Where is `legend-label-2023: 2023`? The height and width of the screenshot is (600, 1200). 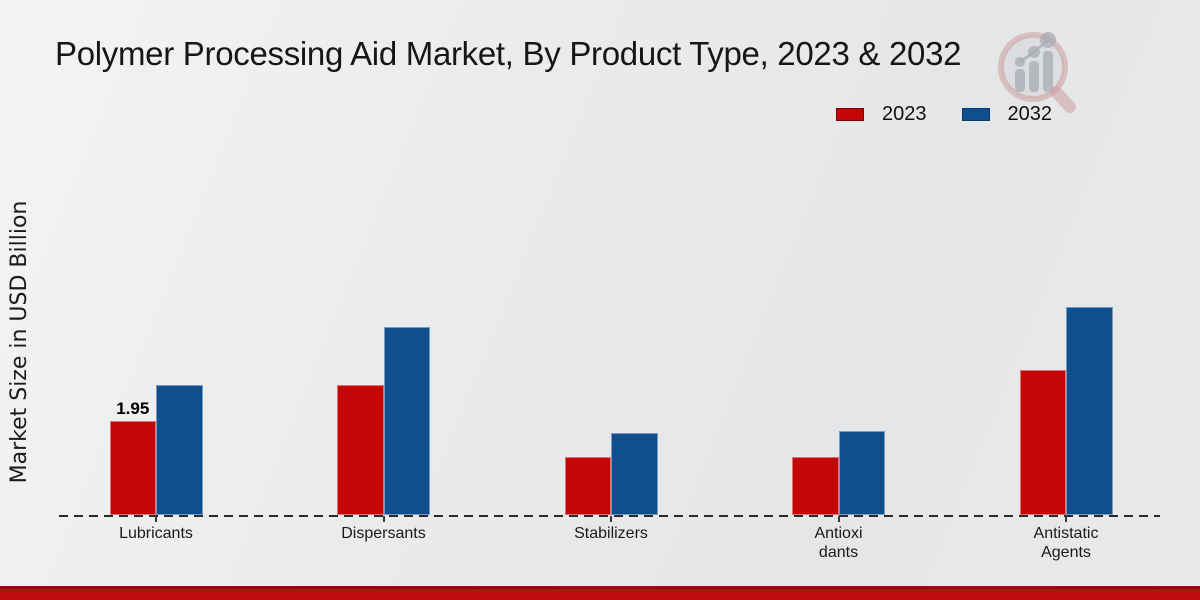 legend-label-2023: 2023 is located at coordinates (904, 113).